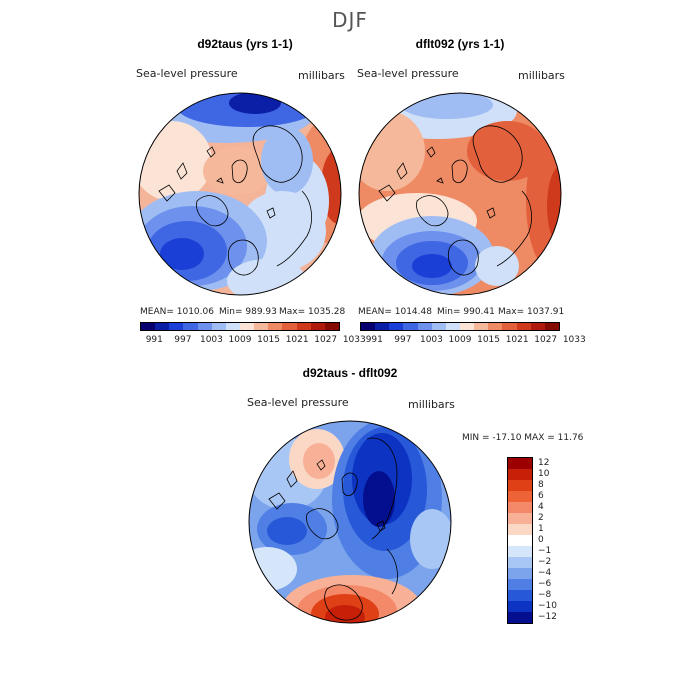  Describe the element at coordinates (253, 341) in the screenshot. I see `panel-1-colorbar-labels: 991 997 1003 1009 1015 1021 1027 1033` at that location.